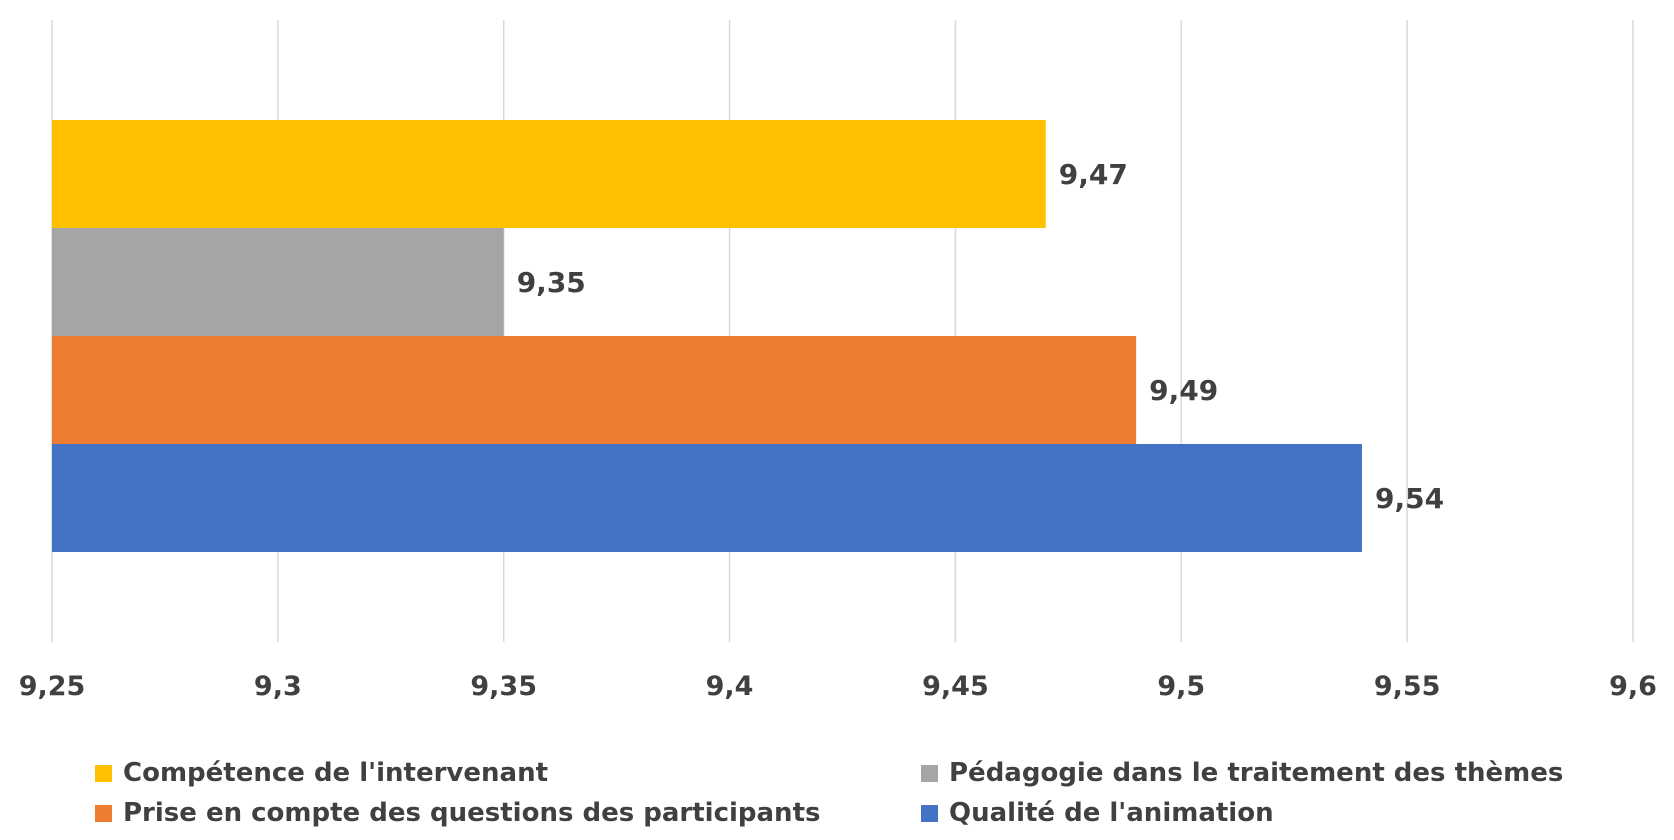  What do you see at coordinates (551, 282) in the screenshot?
I see `data-label: 9,35` at bounding box center [551, 282].